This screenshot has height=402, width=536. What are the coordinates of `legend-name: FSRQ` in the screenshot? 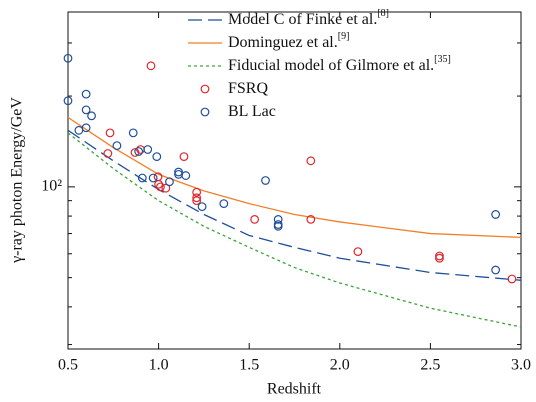 It's located at (248, 88).